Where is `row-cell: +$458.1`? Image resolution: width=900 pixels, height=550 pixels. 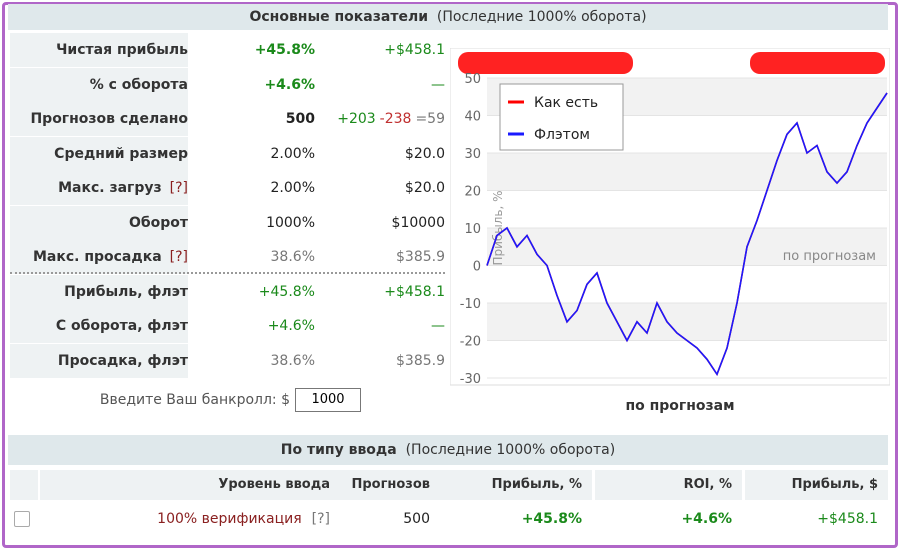 row-cell: +$458.1 is located at coordinates (847, 519).